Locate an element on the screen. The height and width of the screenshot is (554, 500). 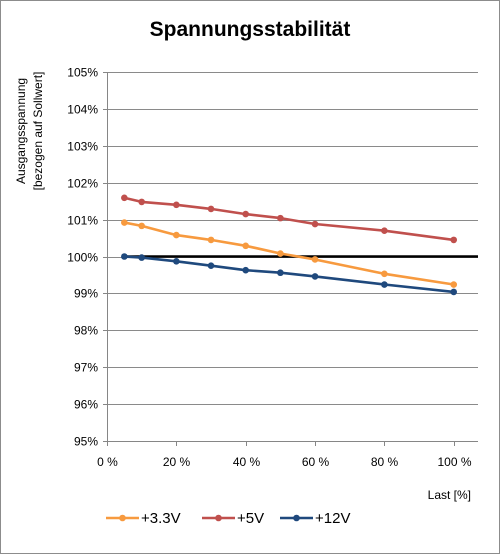
legend-item-0: +3.3V is located at coordinates (143, 518).